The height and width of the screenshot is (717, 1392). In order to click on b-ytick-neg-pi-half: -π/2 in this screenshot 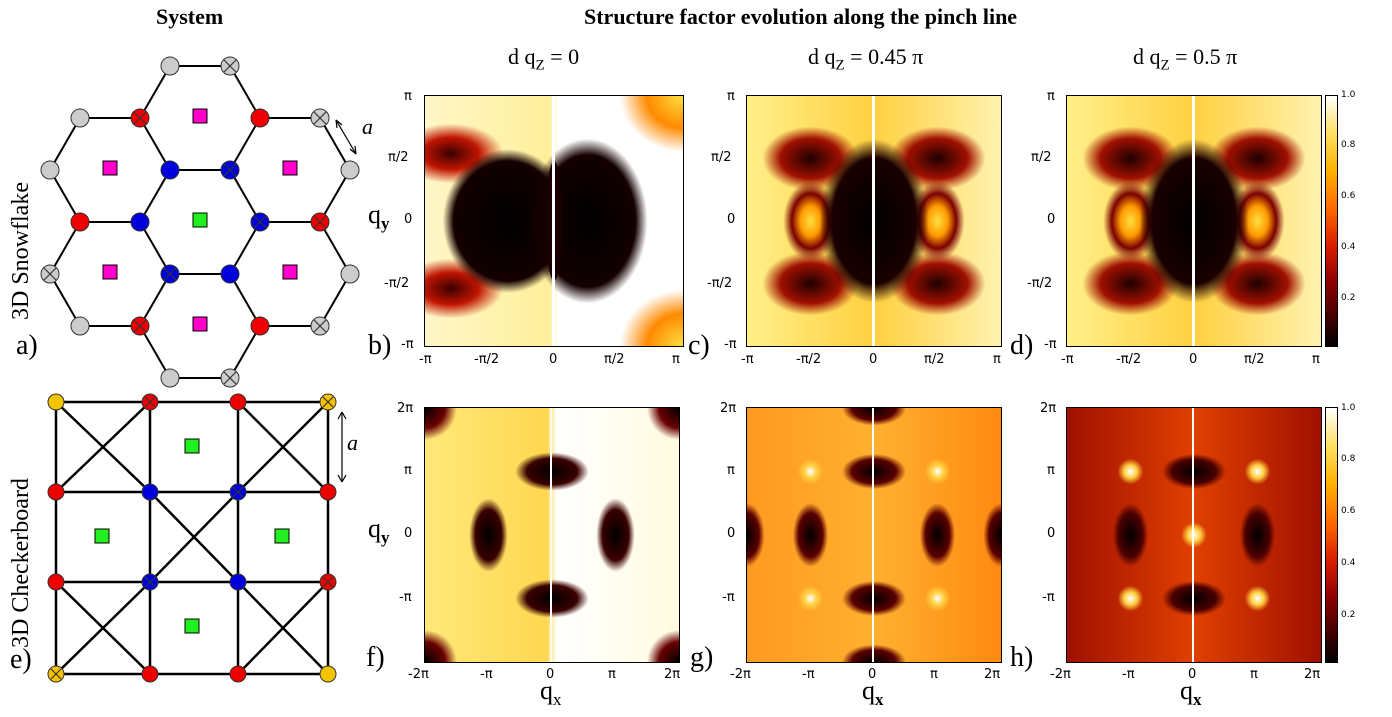, I will do `click(397, 283)`.